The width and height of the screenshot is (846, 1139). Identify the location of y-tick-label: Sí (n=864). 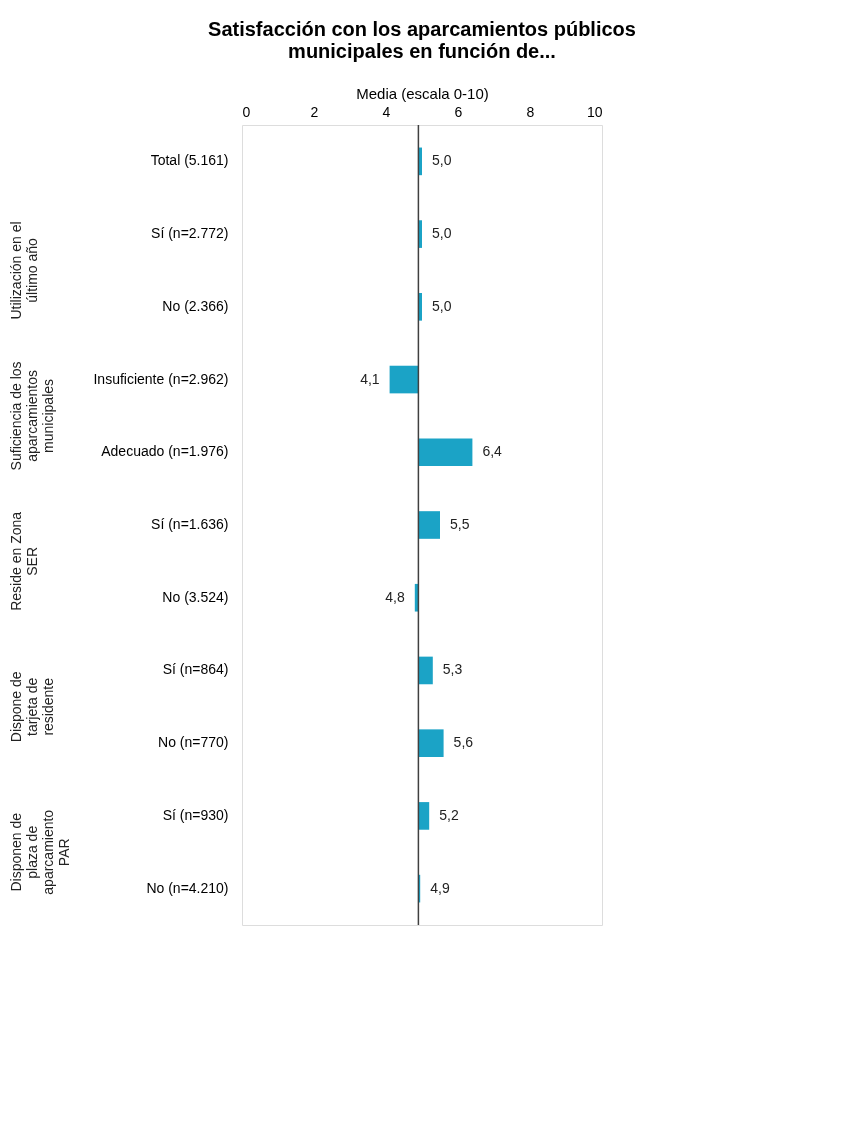
(195, 669).